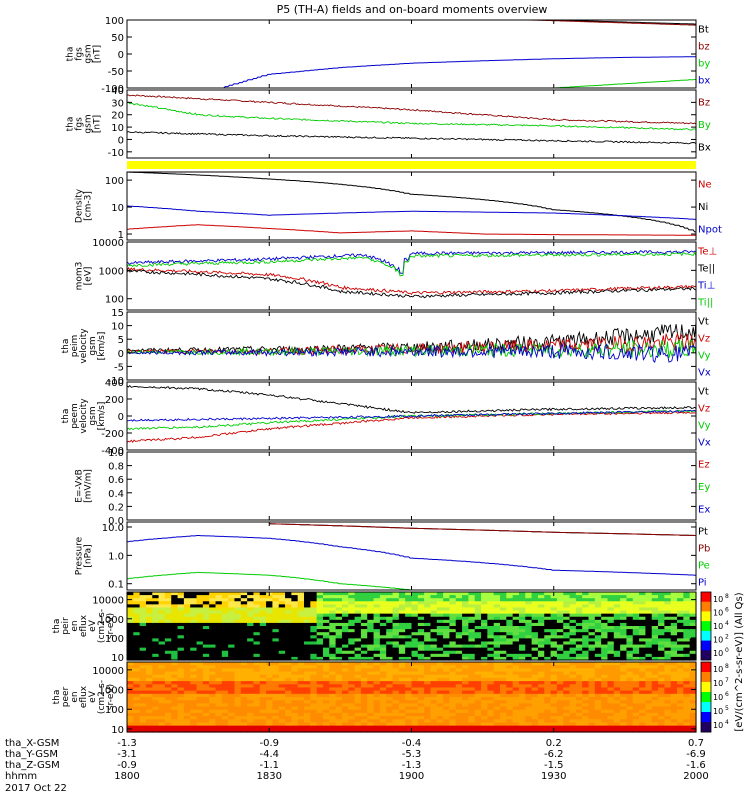 This screenshot has width=750, height=804. What do you see at coordinates (116, 381) in the screenshot?
I see `y-tick-label: -10` at bounding box center [116, 381].